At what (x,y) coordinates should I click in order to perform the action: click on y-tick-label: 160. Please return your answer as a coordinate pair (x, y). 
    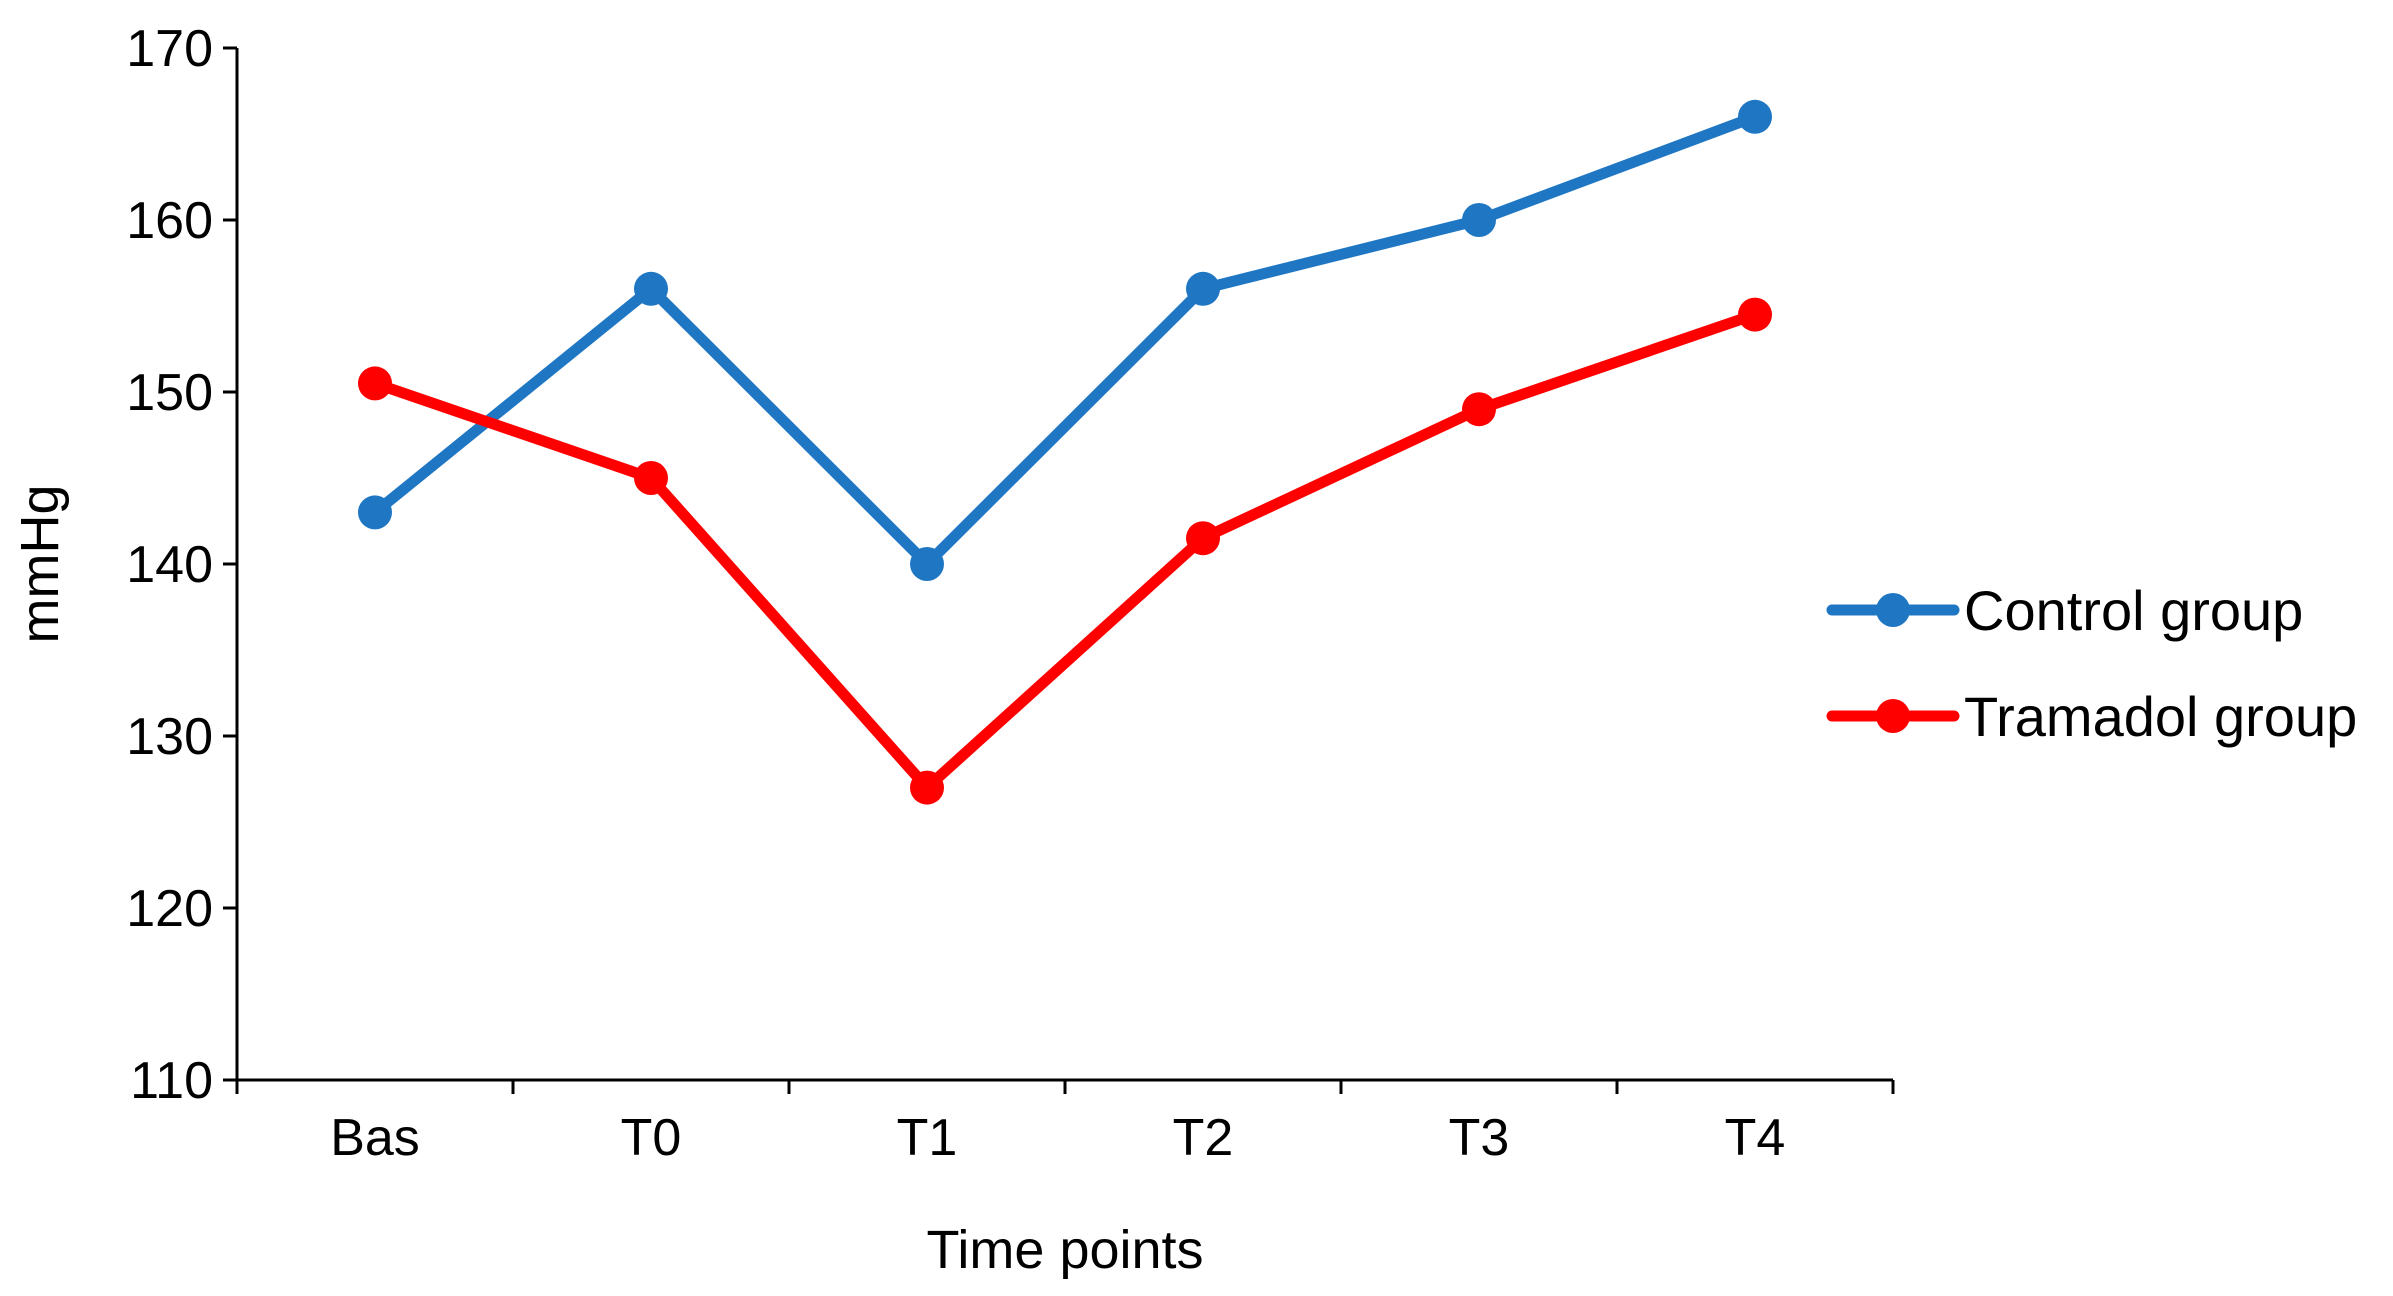
    Looking at the image, I should click on (169, 221).